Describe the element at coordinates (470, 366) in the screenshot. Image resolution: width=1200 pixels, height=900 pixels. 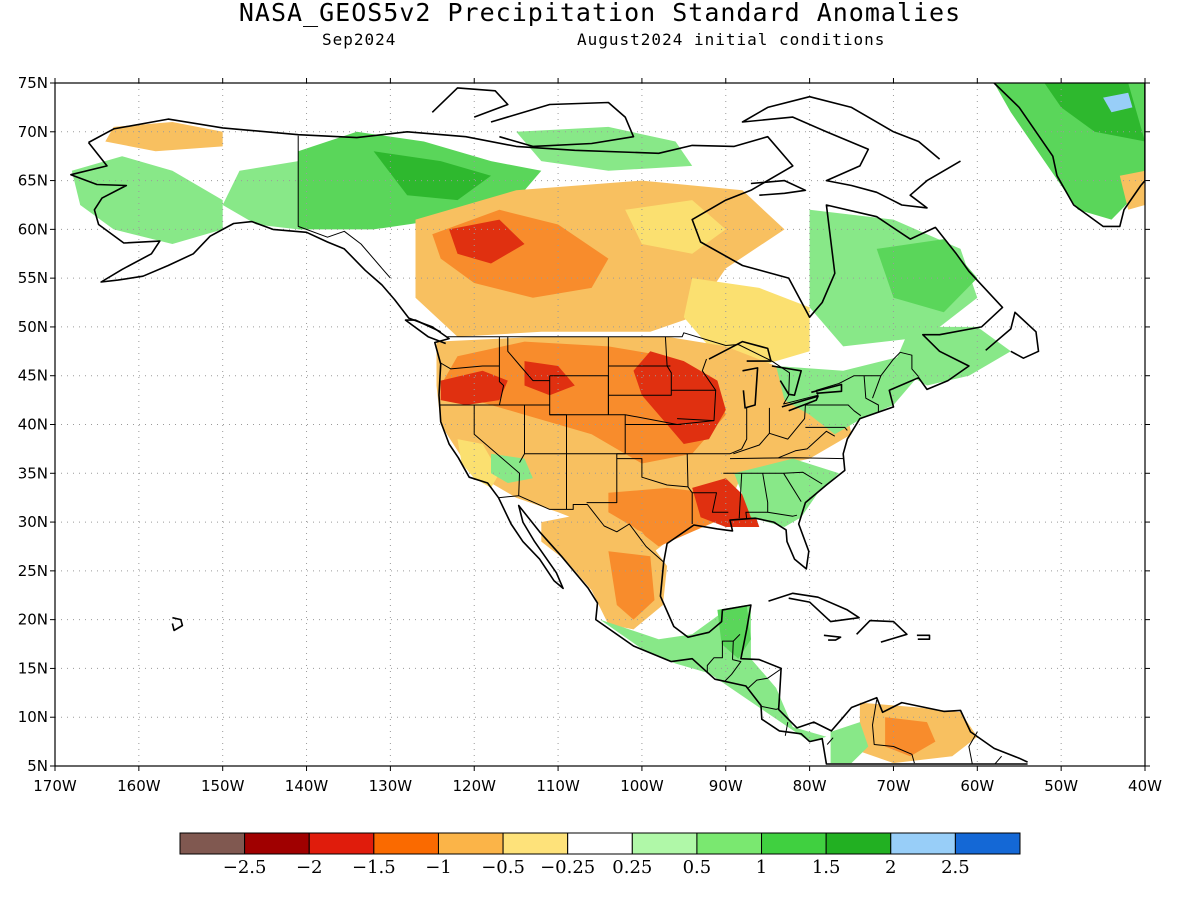
I see `us-state-washington-south` at that location.